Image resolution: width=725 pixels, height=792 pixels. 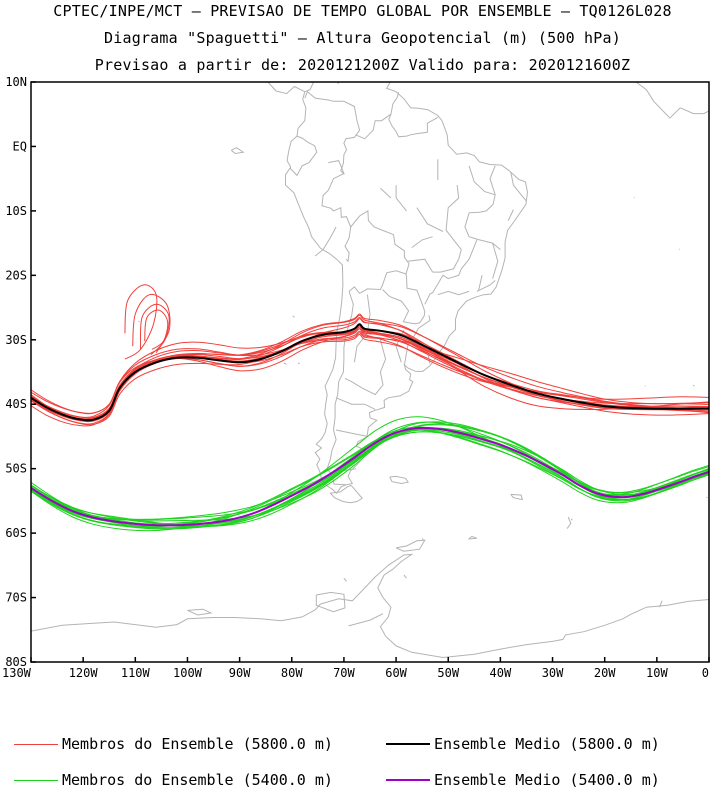 I want to click on lat-tick-label: EQ, so click(x=20, y=146).